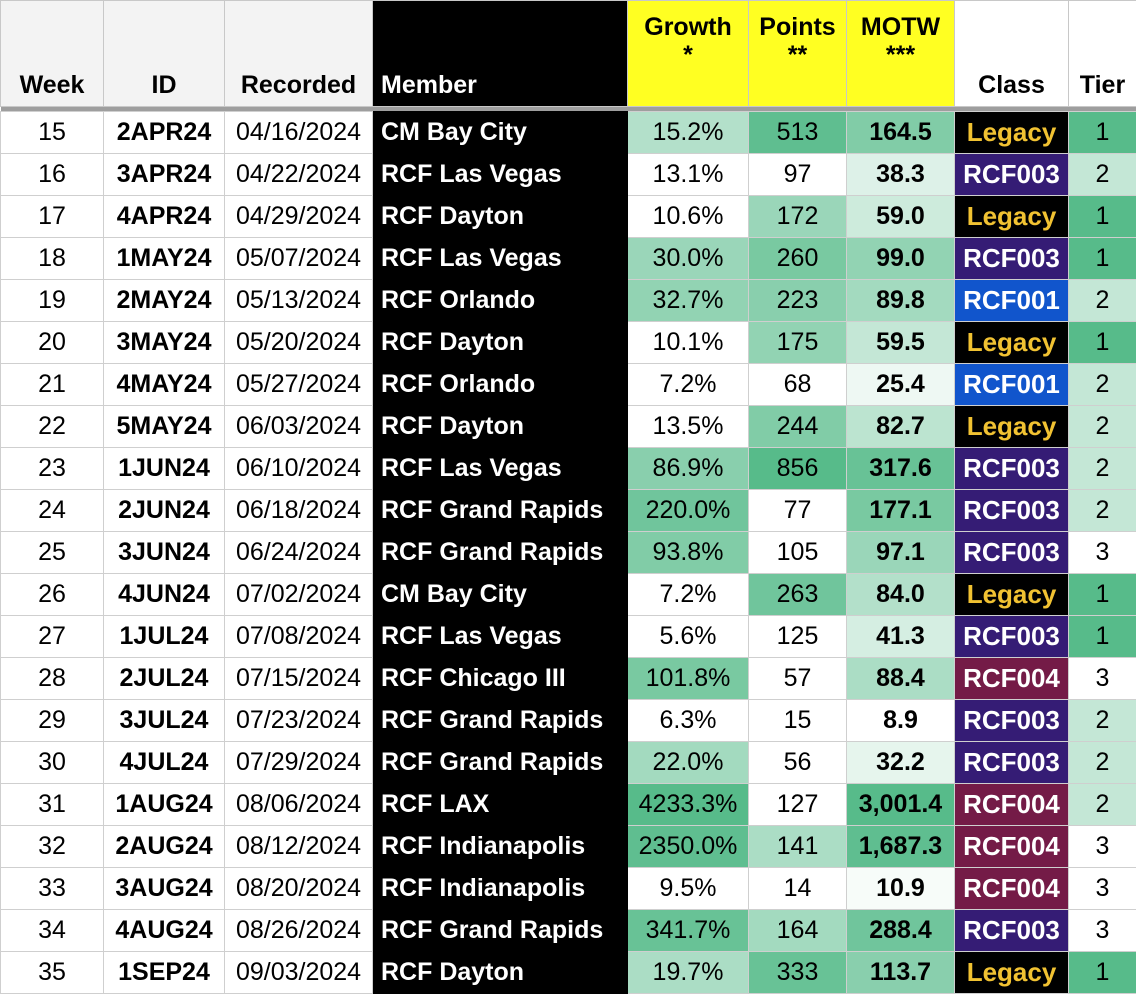  What do you see at coordinates (798, 595) in the screenshot?
I see `points-cell: 263` at bounding box center [798, 595].